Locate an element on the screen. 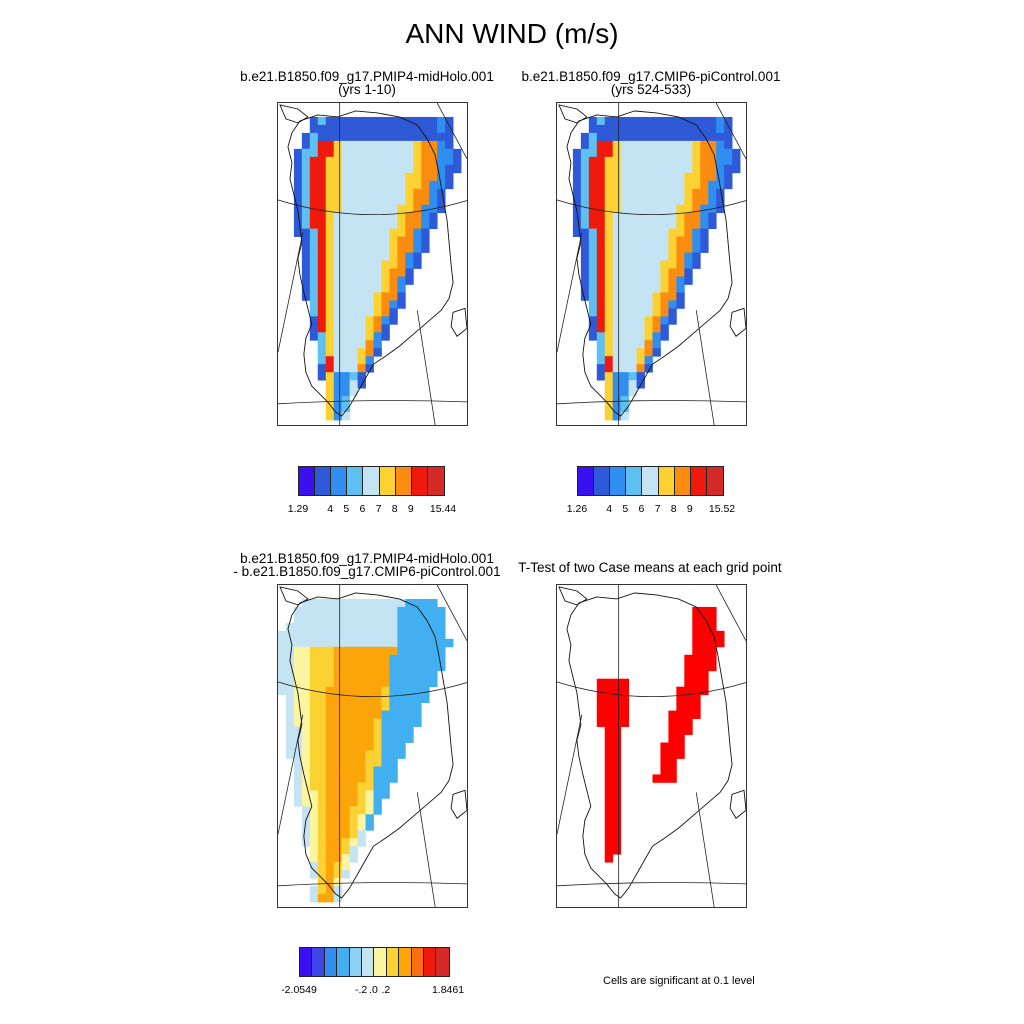 This screenshot has width=1024, height=1024. colorbar-tick-label: 15.44 is located at coordinates (443, 509).